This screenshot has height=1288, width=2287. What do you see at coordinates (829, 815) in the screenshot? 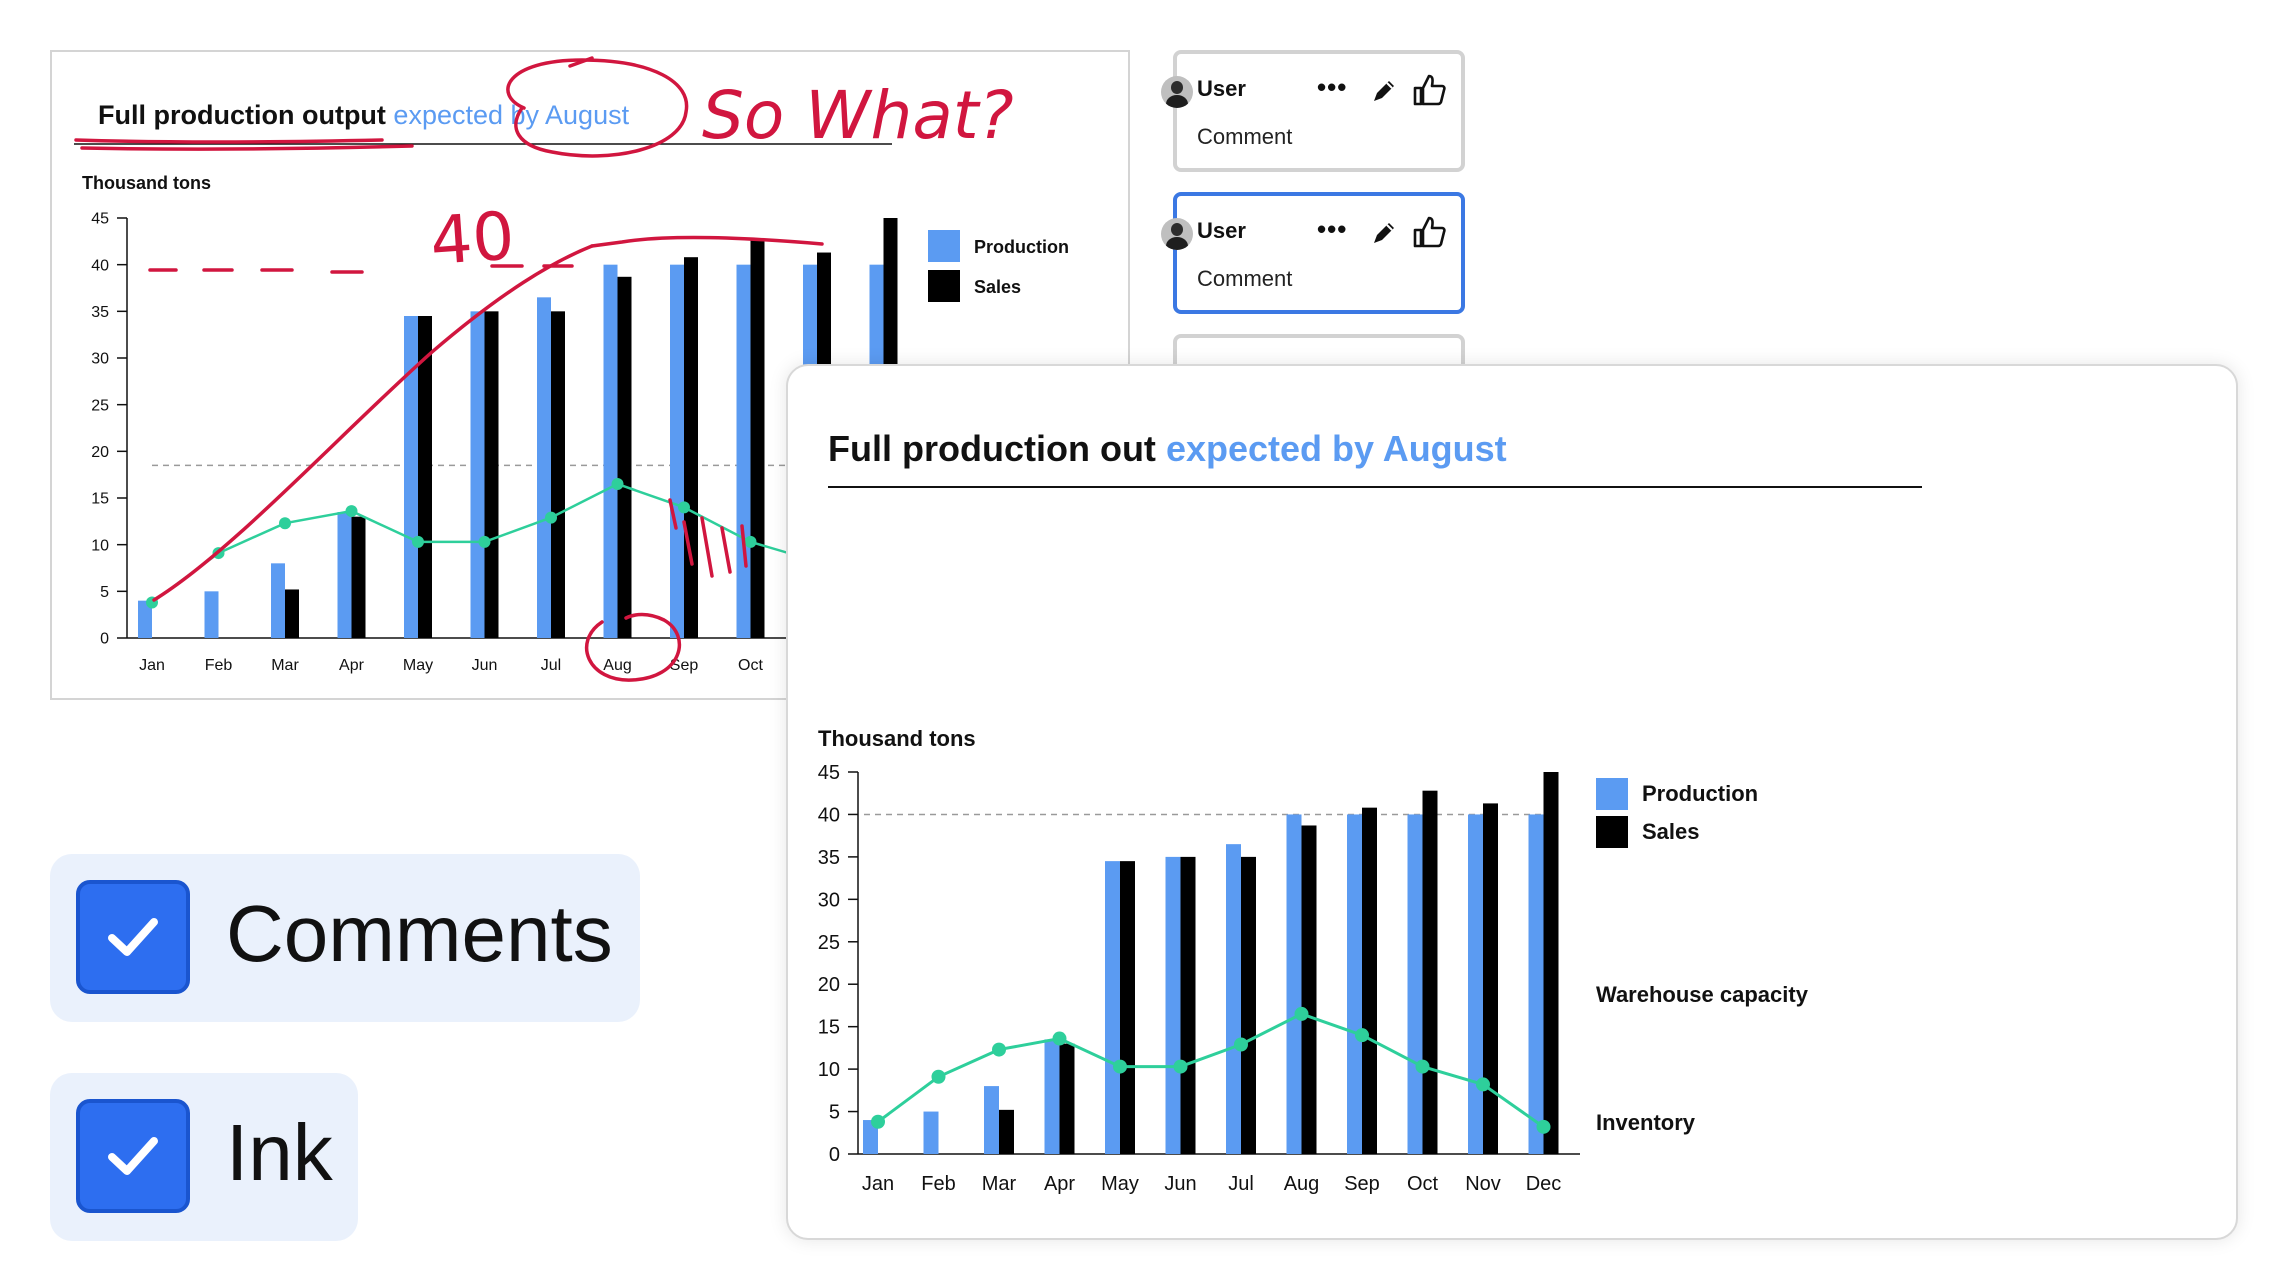
I see `y-tick-label: 40` at bounding box center [829, 815].